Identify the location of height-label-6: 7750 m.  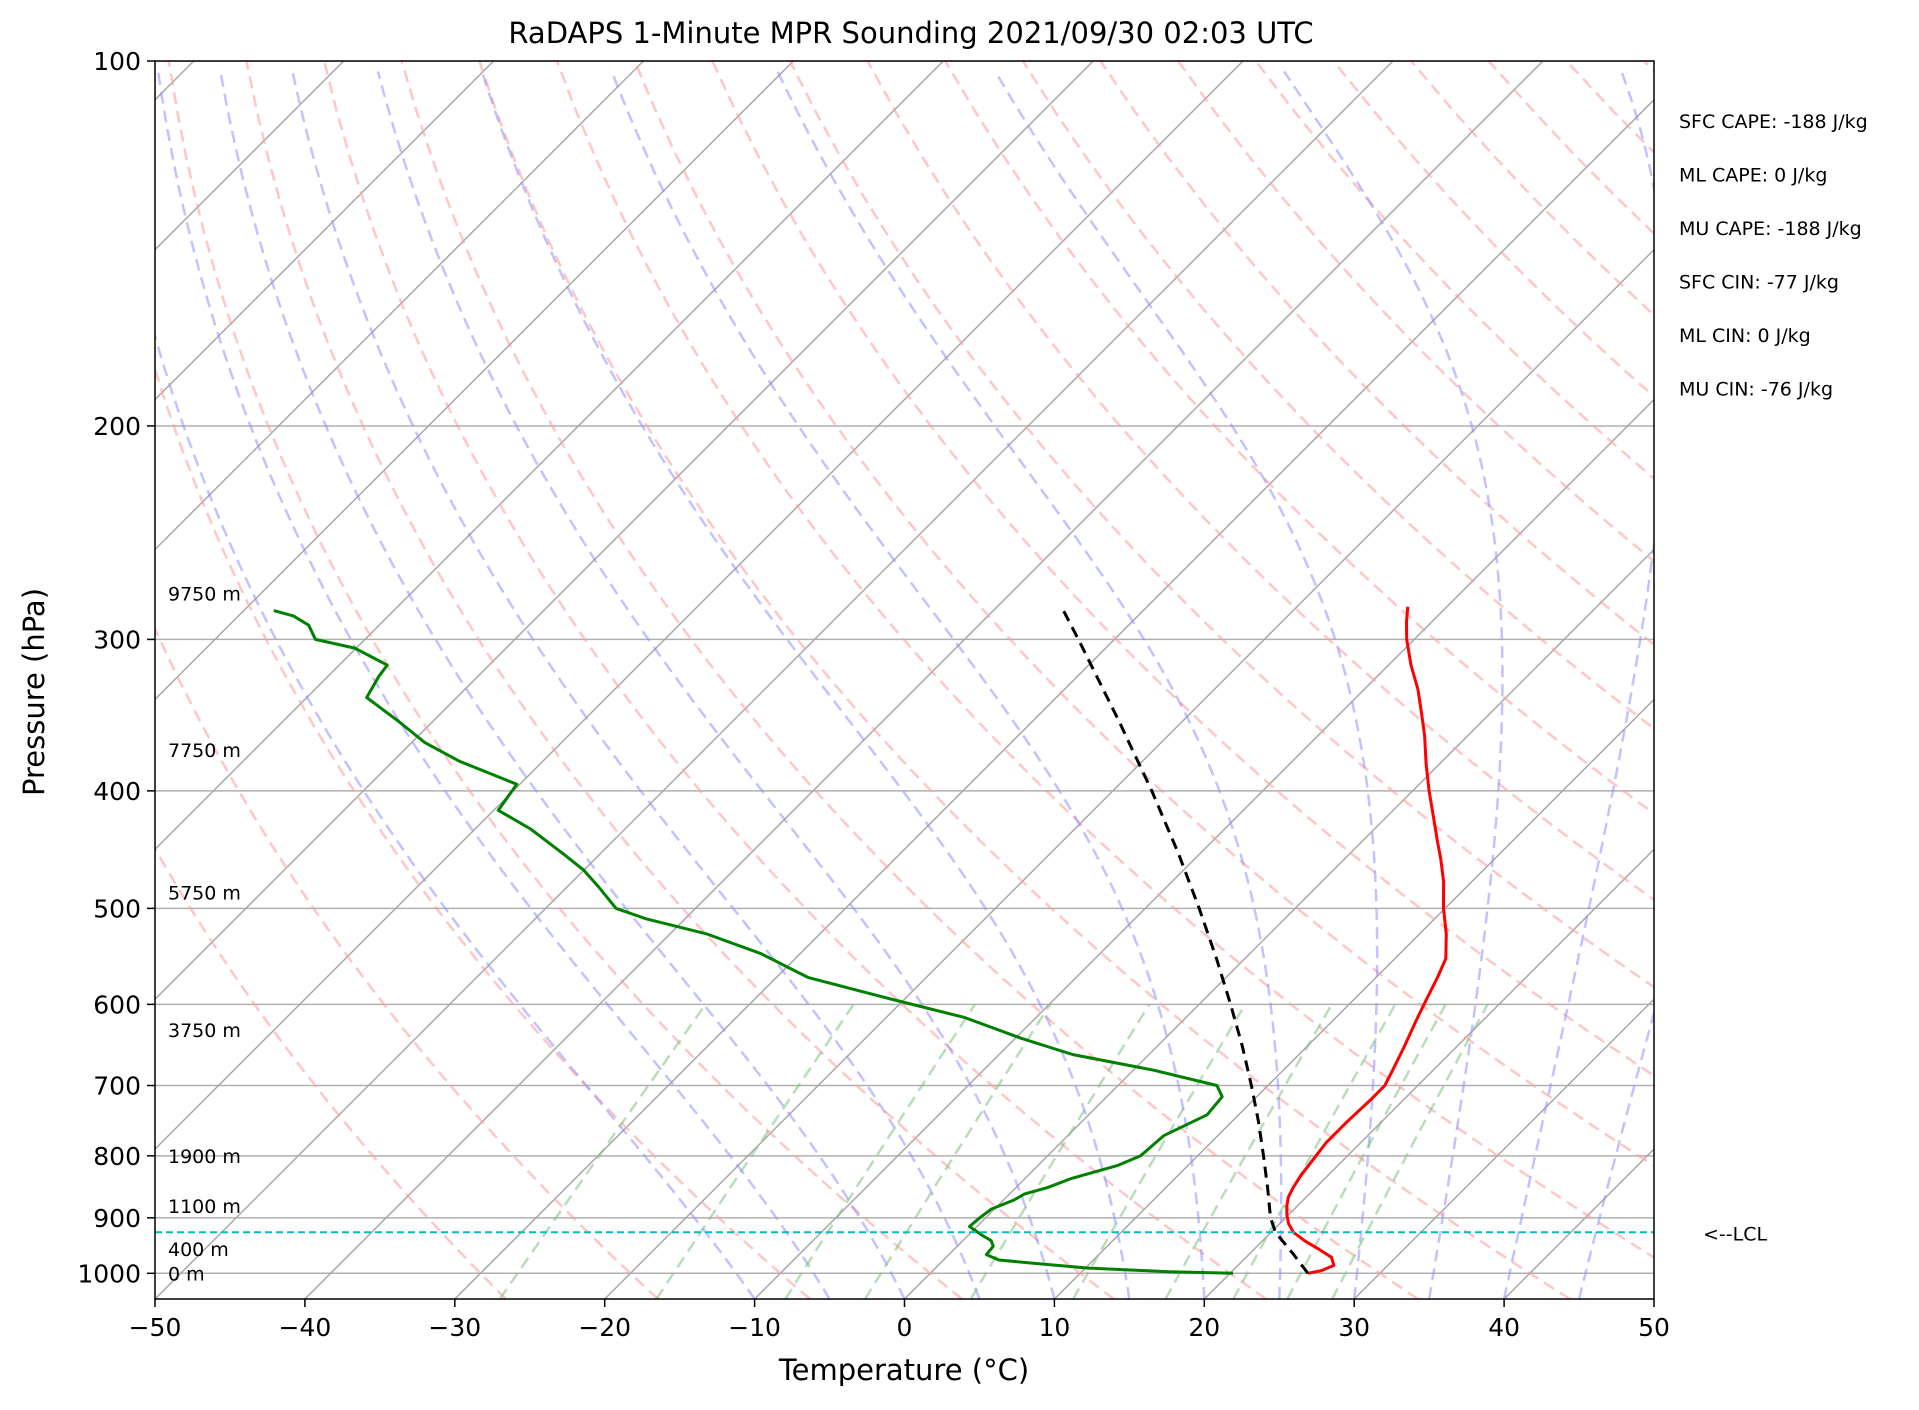
(204, 751).